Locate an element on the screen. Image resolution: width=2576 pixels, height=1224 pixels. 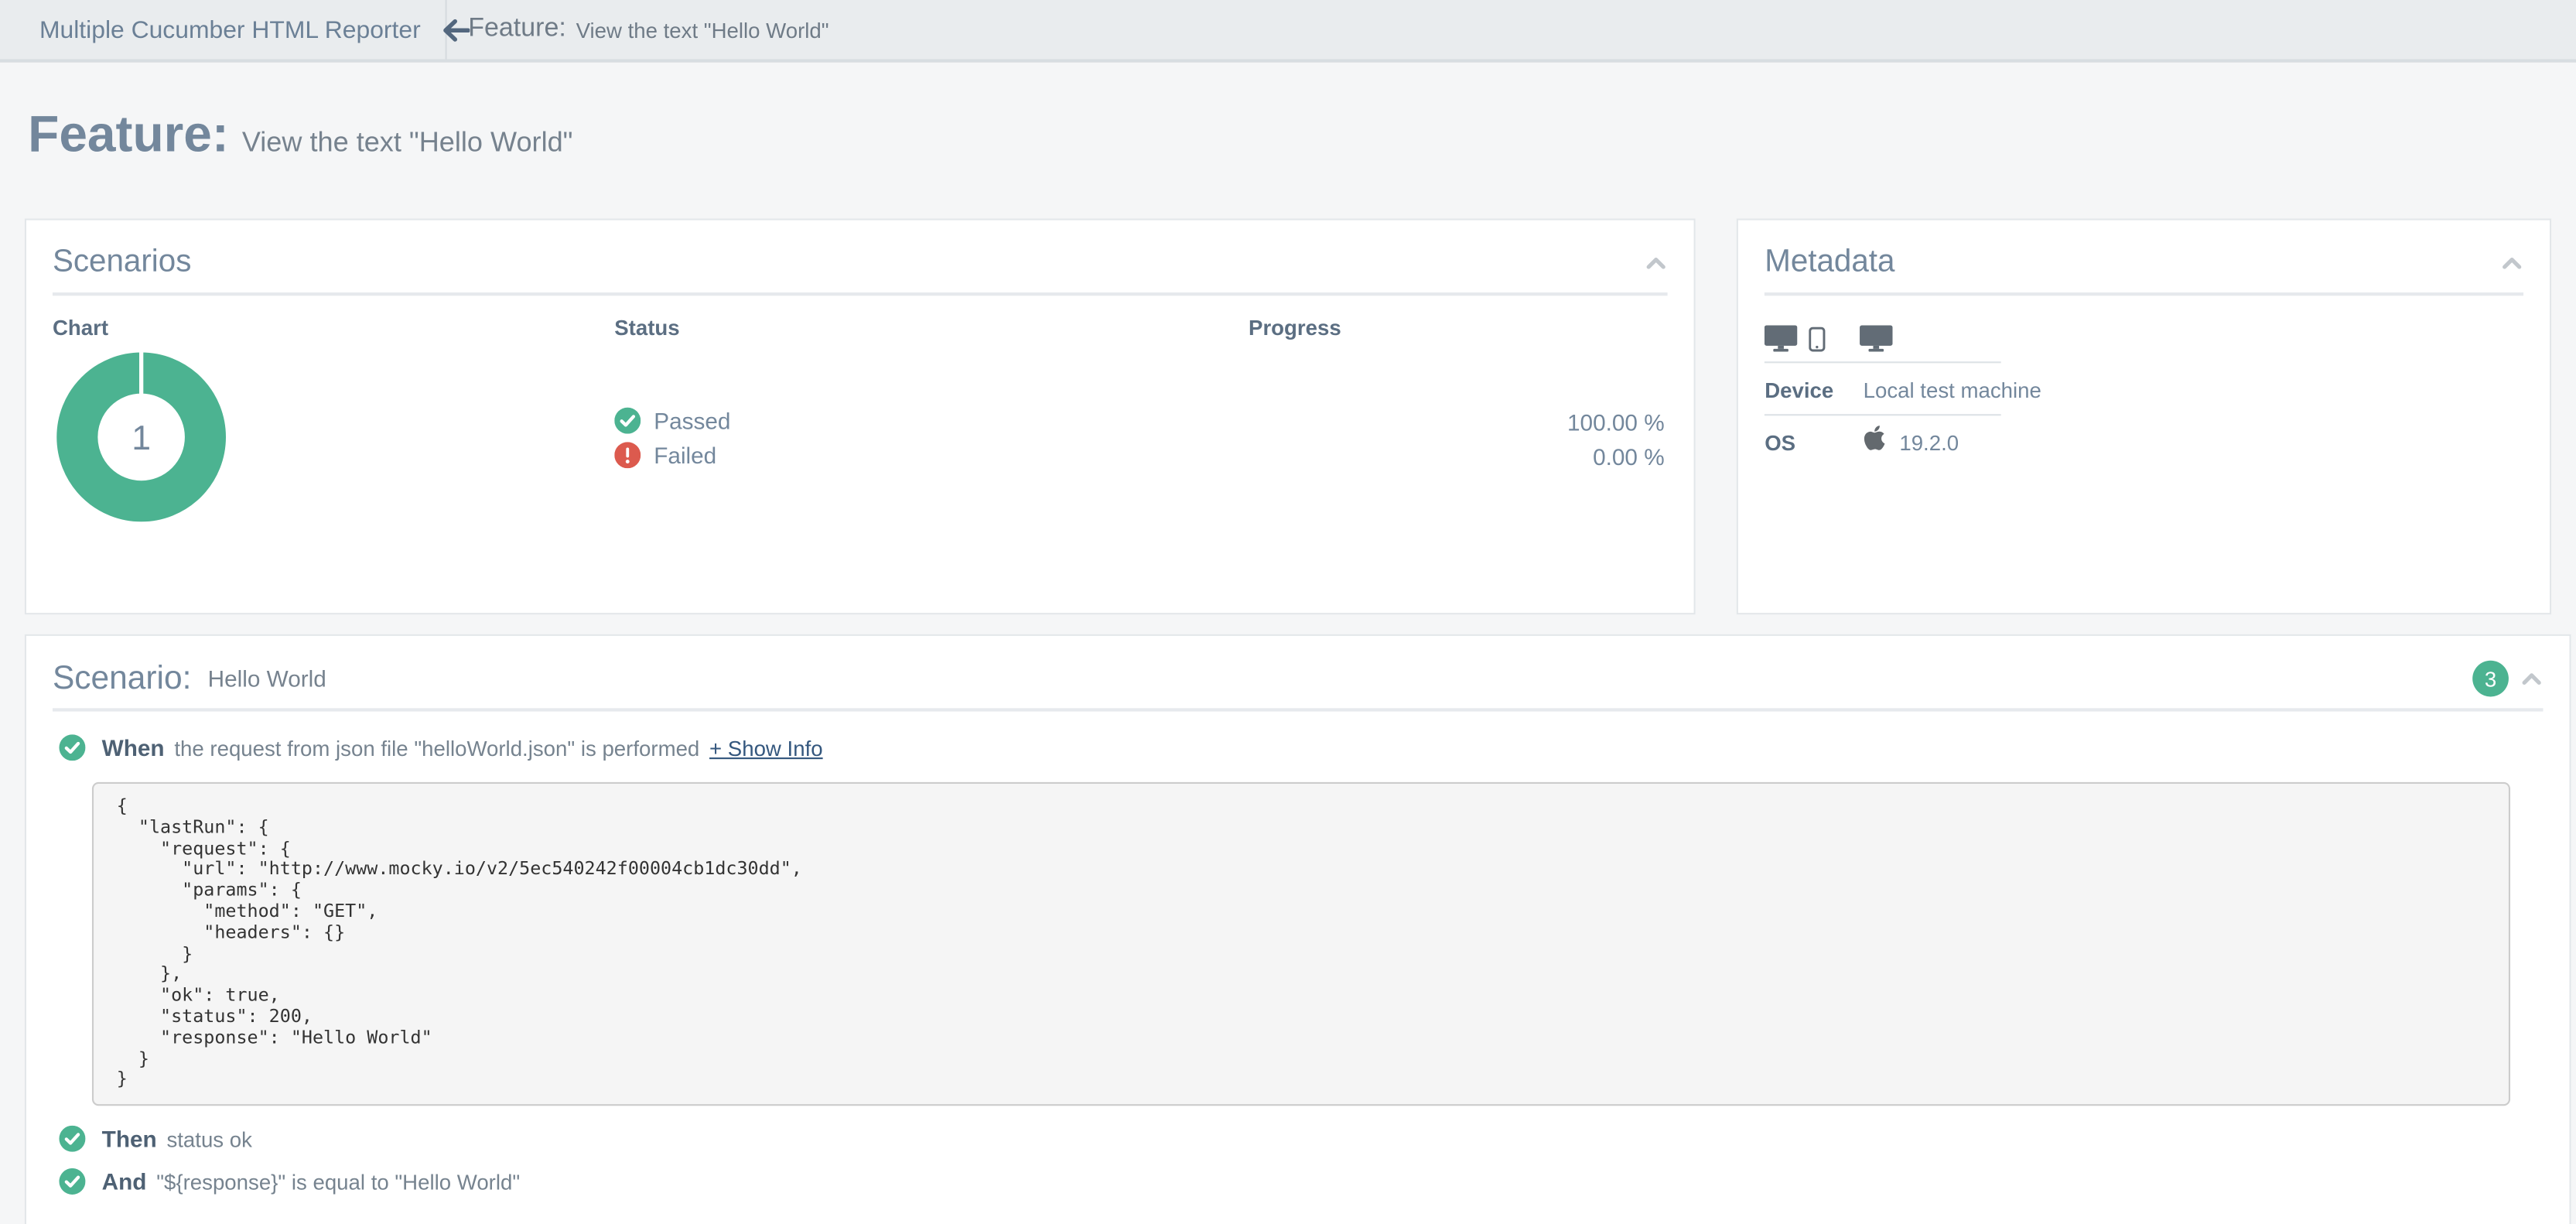
progress-value-failed: 0.00 % is located at coordinates (1629, 456).